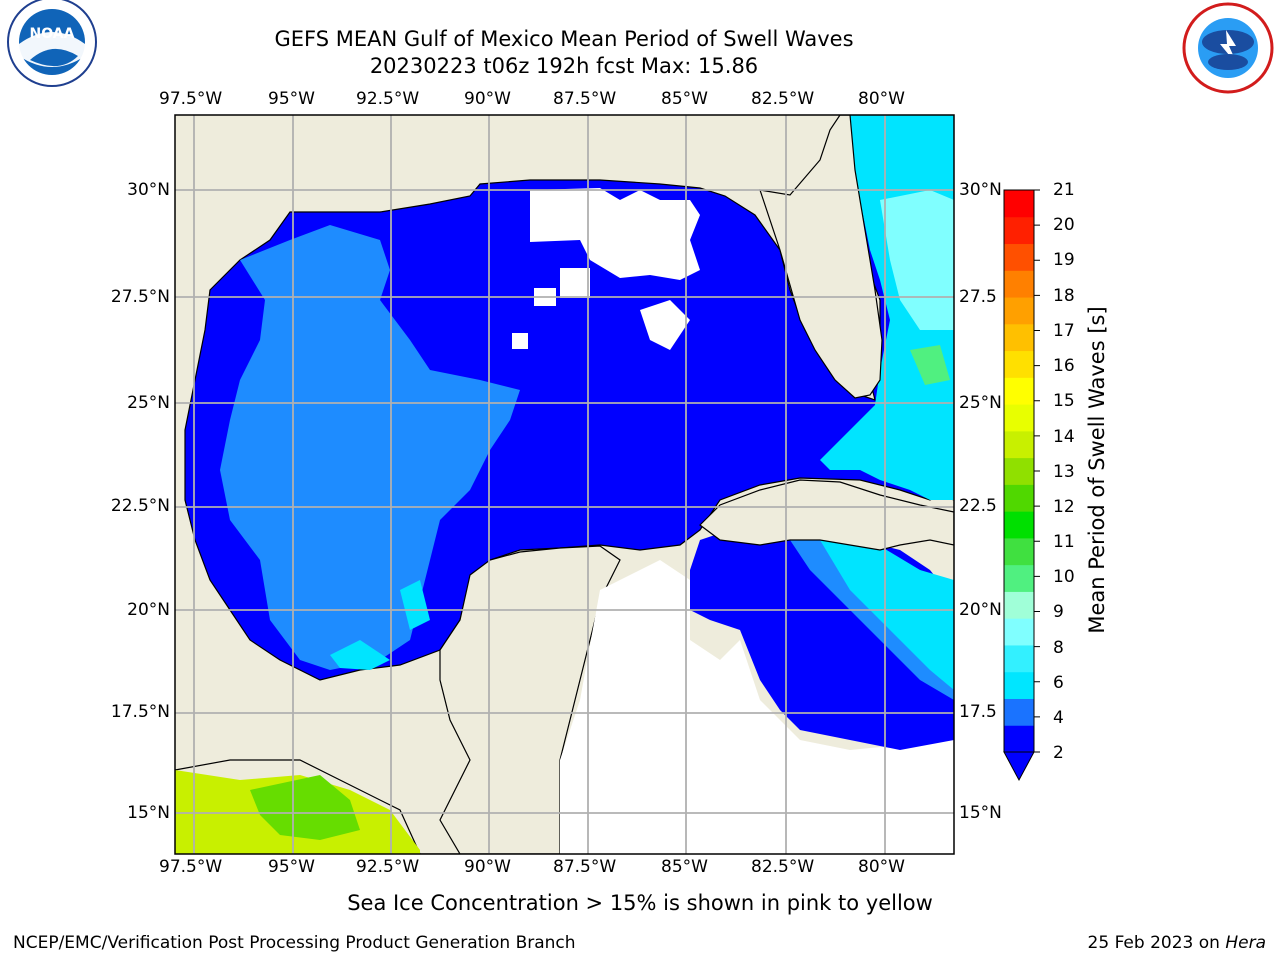  What do you see at coordinates (1064, 472) in the screenshot?
I see `colorbar-tick: 13` at bounding box center [1064, 472].